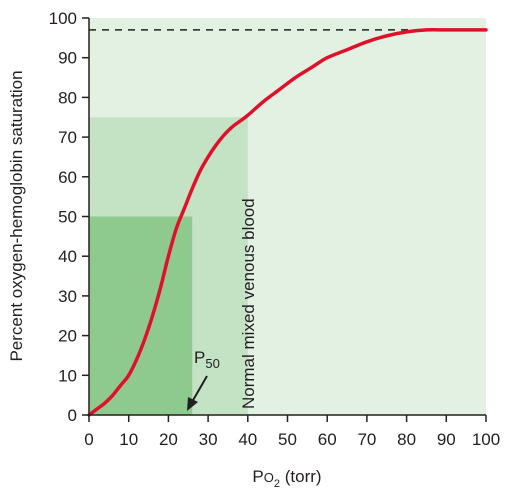 Image resolution: width=511 pixels, height=494 pixels. I want to click on y-axis-label: Percent oxygen-hemoglobin saturation, so click(16, 215).